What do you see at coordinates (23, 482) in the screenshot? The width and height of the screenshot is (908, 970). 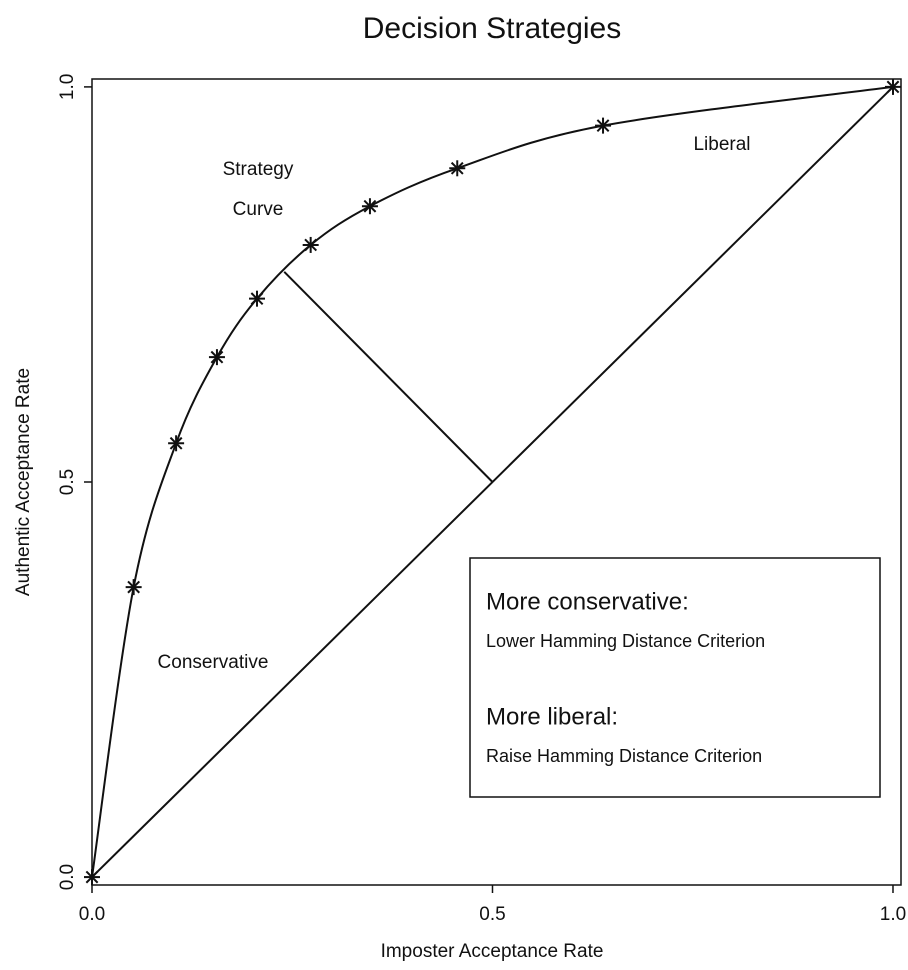 I see `y-axis-label: Authentic Acceptance Rate` at bounding box center [23, 482].